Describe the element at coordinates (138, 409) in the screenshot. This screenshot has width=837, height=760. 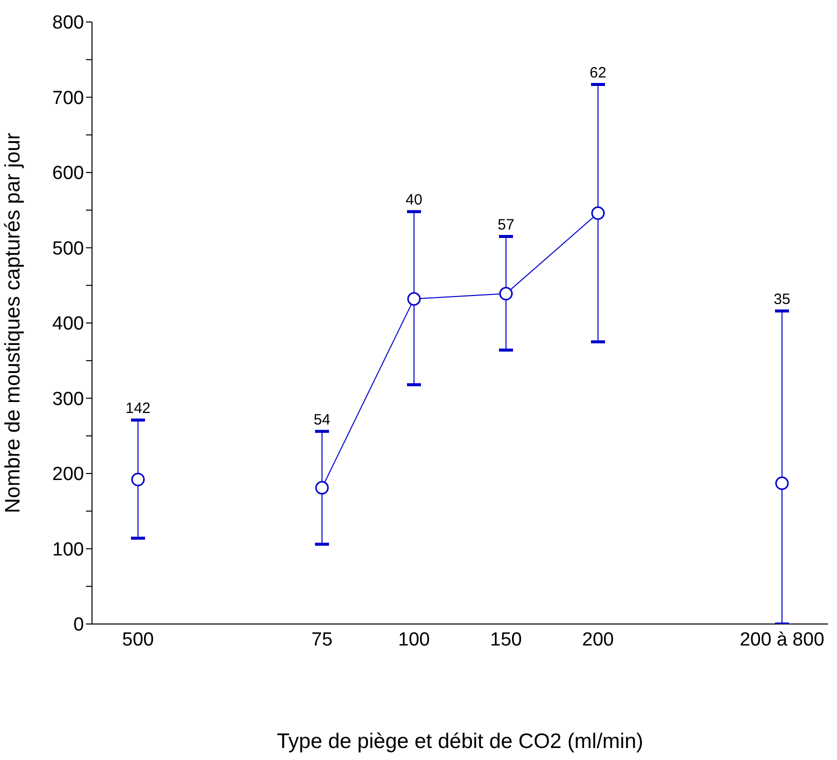
I see `annotation: 142` at that location.